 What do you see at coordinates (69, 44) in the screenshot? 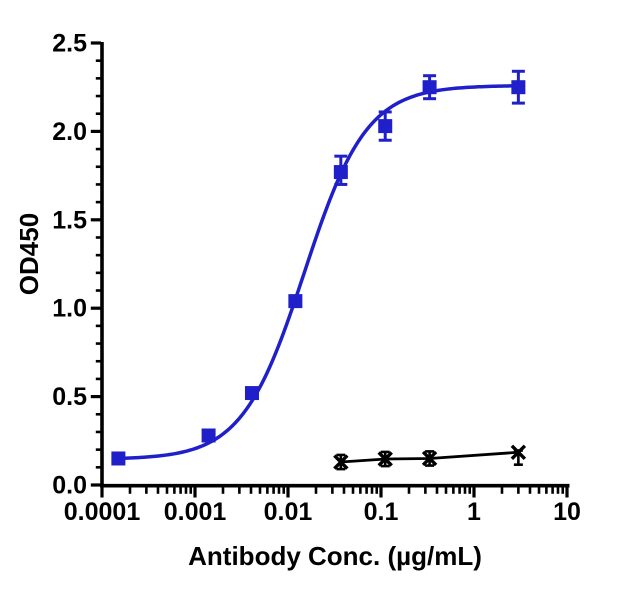
I see `y-tick-label: 2.5` at bounding box center [69, 44].